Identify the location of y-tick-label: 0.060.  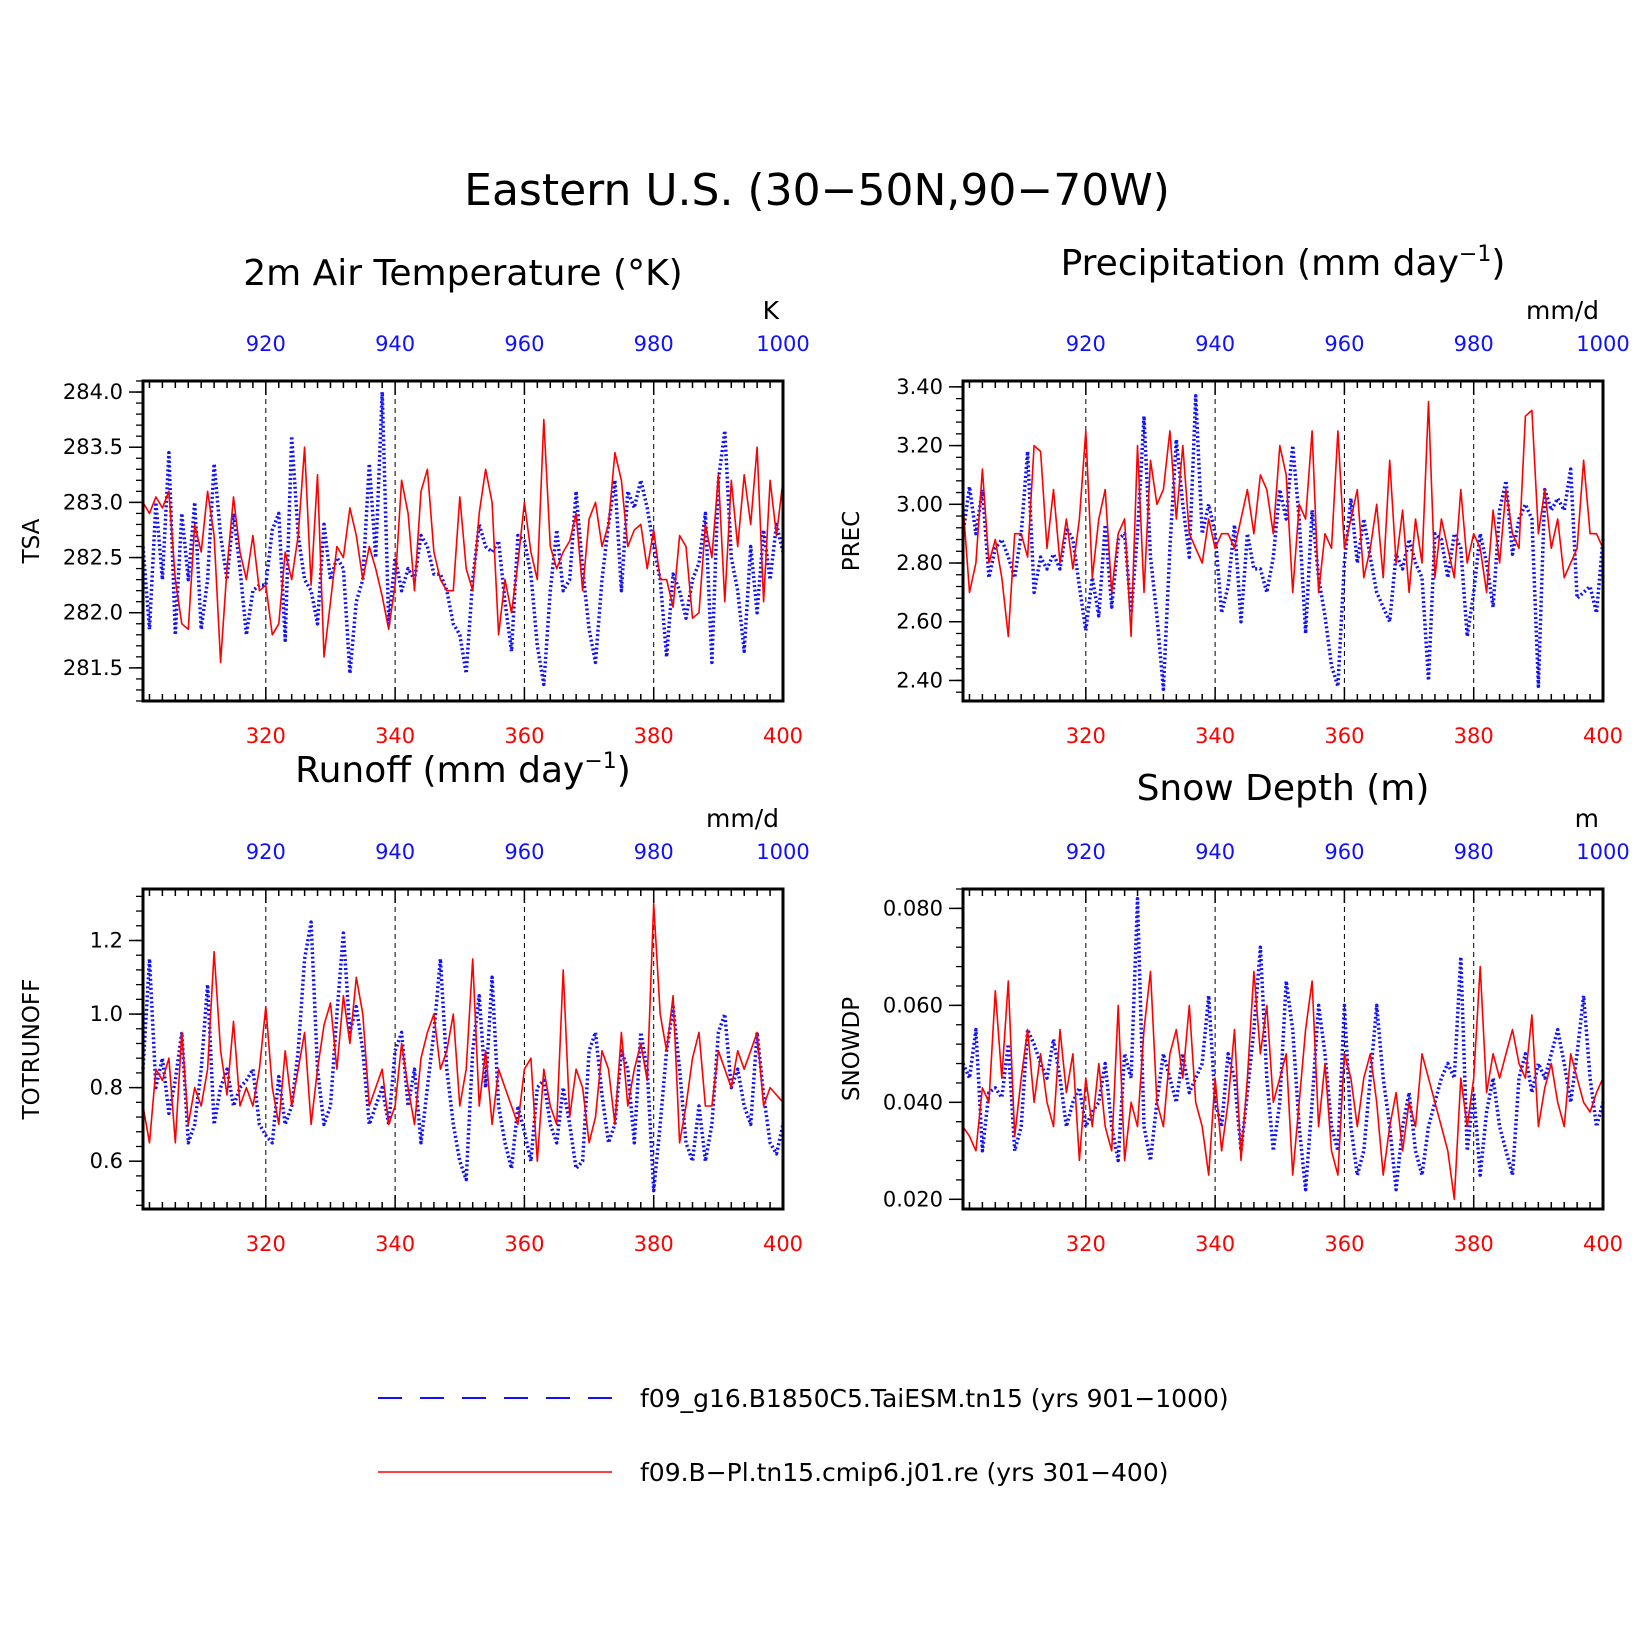
(913, 1005).